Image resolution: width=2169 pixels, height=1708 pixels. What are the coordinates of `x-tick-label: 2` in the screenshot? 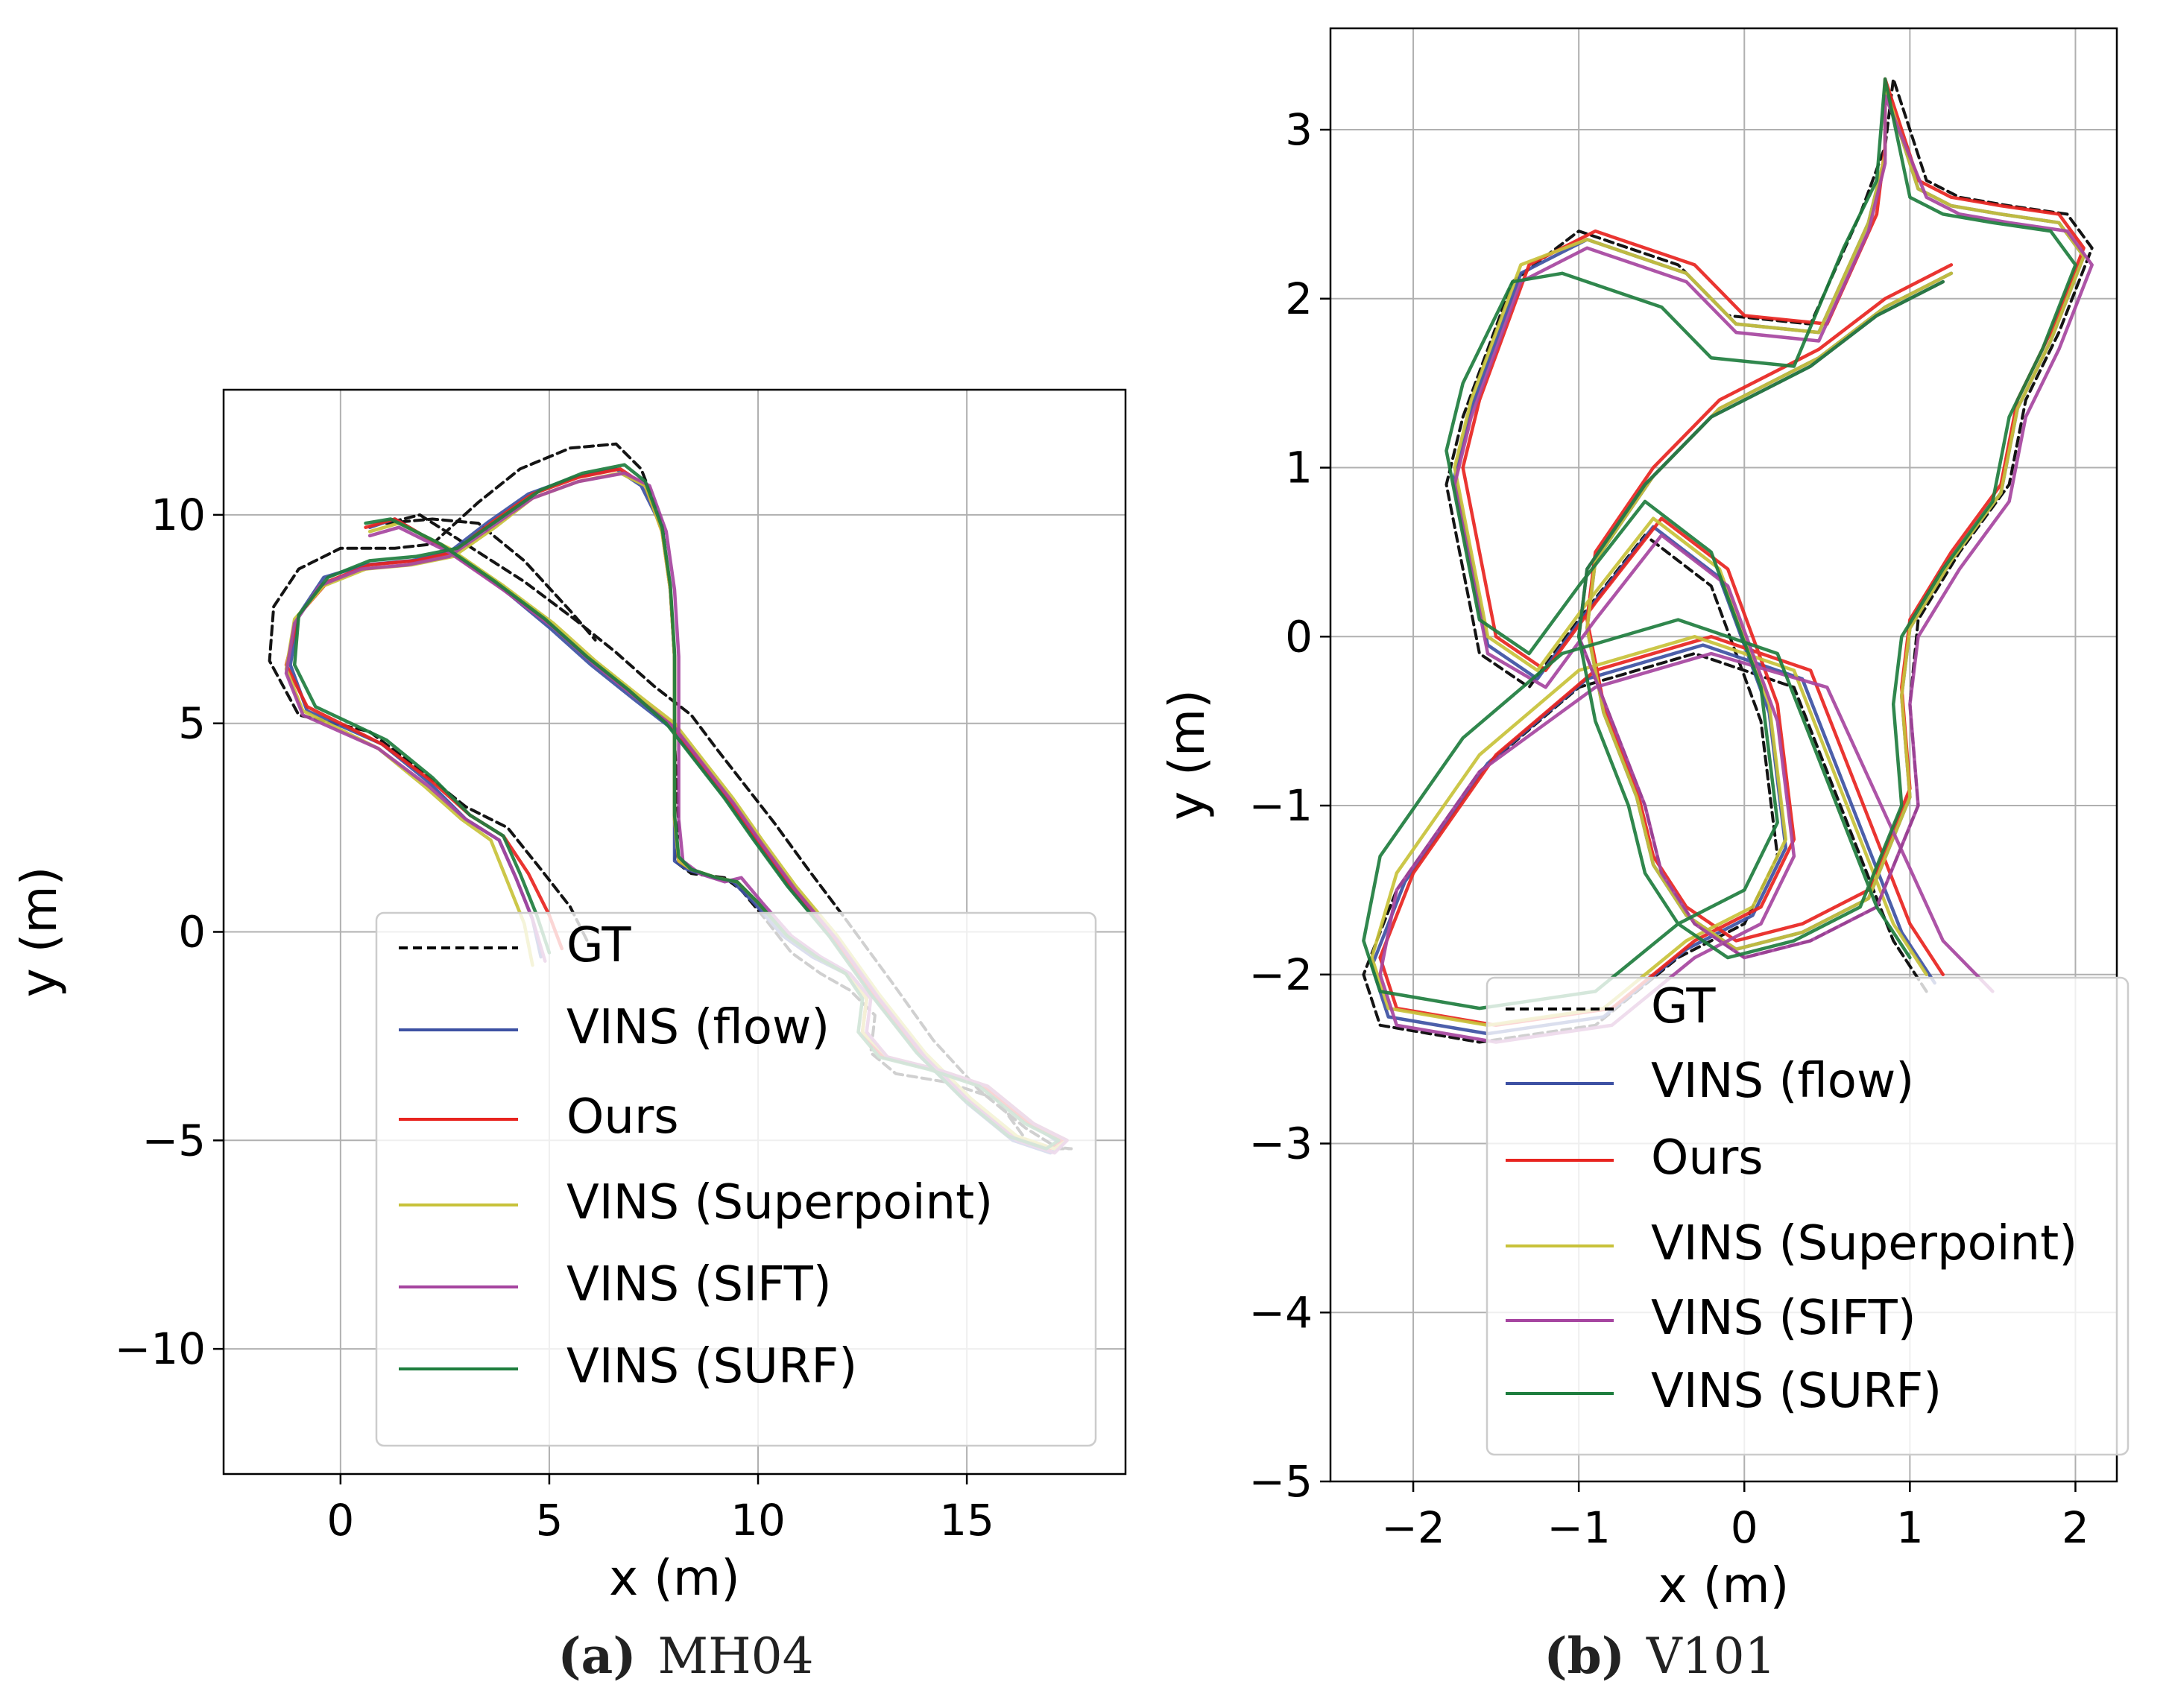 It's located at (2075, 1527).